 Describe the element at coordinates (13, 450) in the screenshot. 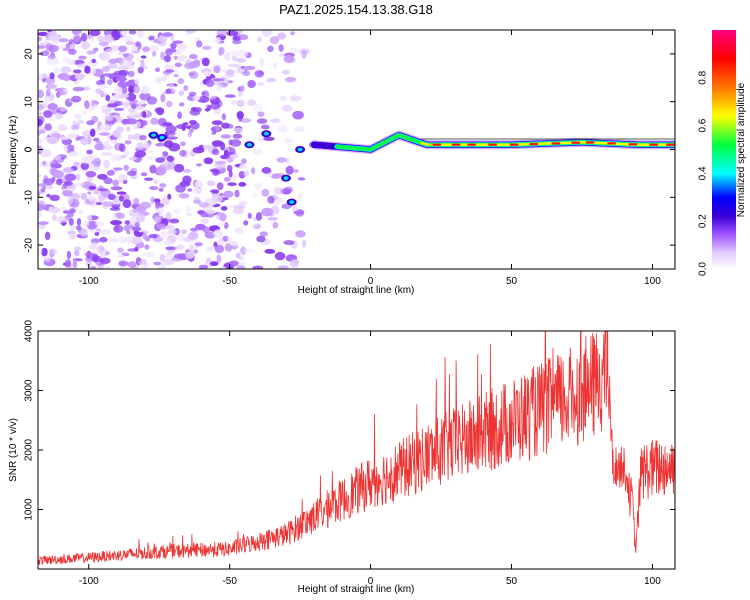

I see `snr-y-axis-label: SNR (10 * v/v)` at that location.